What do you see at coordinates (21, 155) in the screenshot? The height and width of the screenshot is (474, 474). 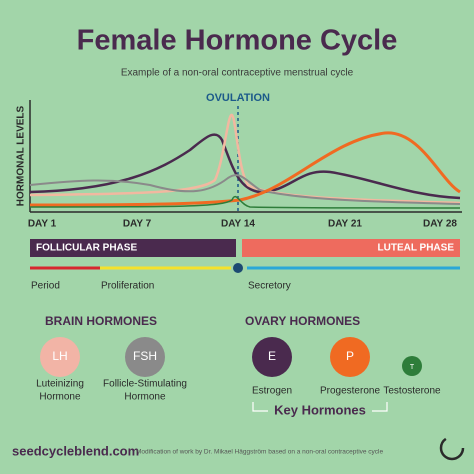 I see `y-axis-label: HORMONAL LEVELS` at bounding box center [21, 155].